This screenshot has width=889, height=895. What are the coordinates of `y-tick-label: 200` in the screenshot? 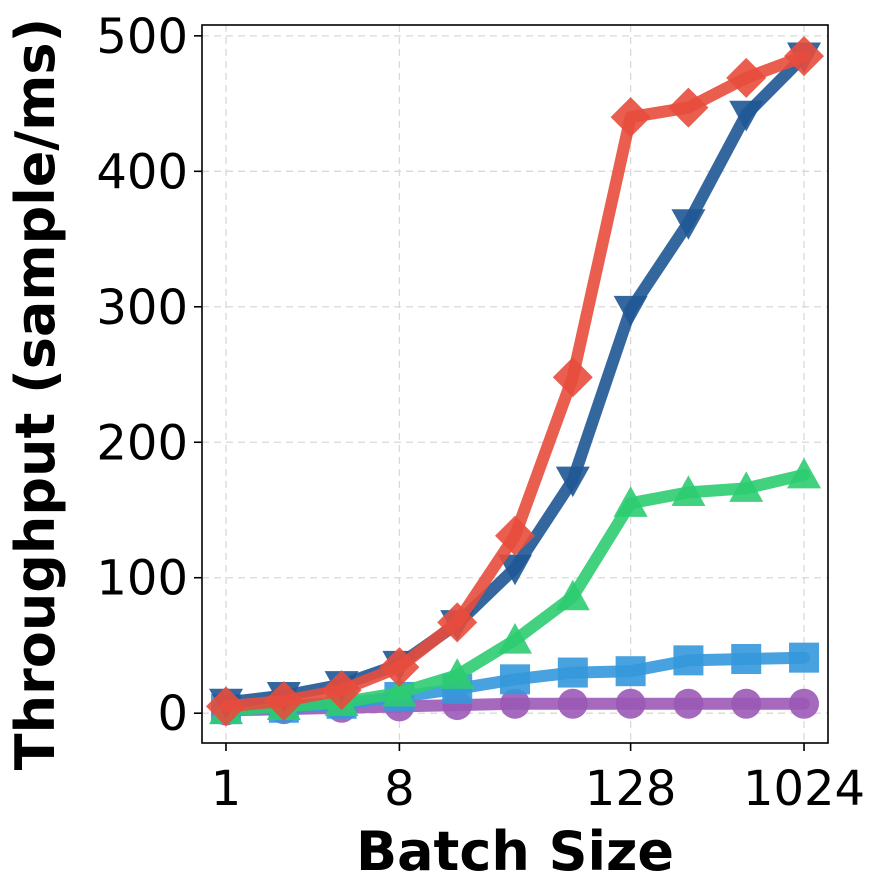 It's located at (142, 443).